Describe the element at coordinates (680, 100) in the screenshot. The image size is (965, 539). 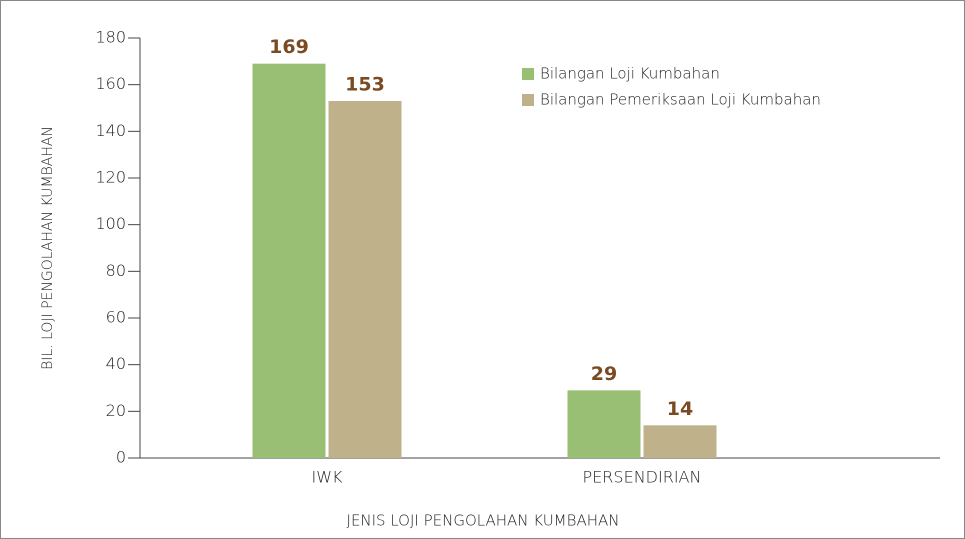
I see `legend-label: Bilangan Pemeriksaan Loji Kumbahan` at that location.